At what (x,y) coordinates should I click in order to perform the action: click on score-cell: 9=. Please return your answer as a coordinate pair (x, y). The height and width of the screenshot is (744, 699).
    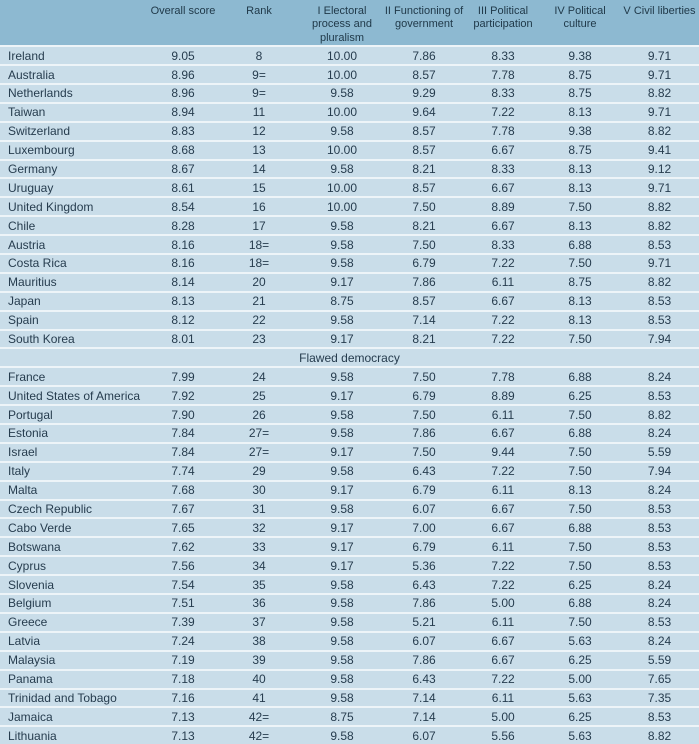
    Looking at the image, I should click on (259, 93).